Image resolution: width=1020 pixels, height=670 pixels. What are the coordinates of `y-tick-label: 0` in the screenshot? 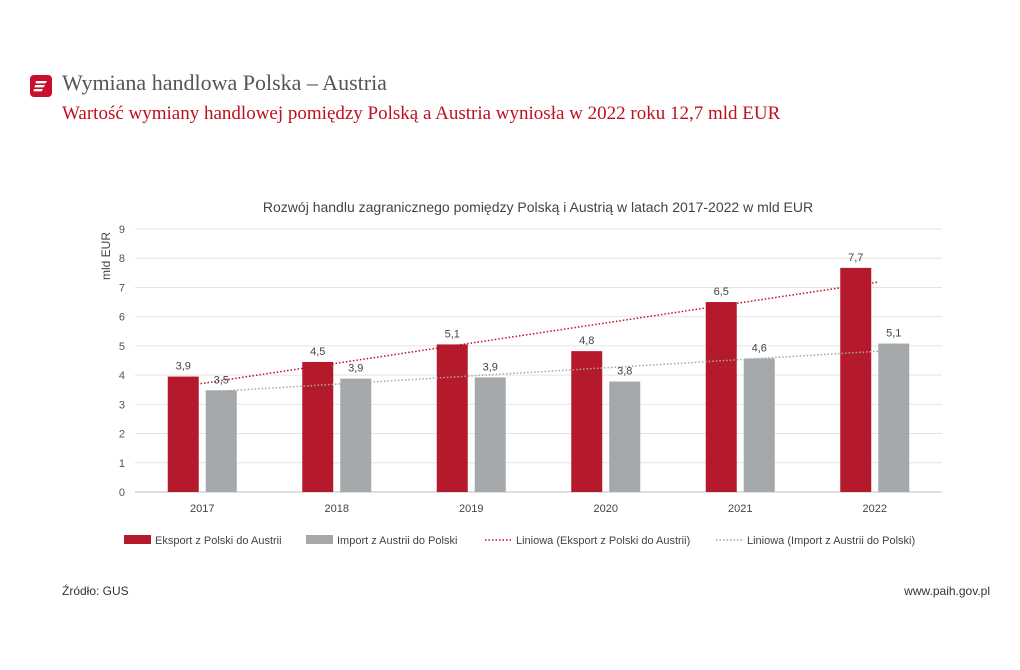 It's located at (122, 493).